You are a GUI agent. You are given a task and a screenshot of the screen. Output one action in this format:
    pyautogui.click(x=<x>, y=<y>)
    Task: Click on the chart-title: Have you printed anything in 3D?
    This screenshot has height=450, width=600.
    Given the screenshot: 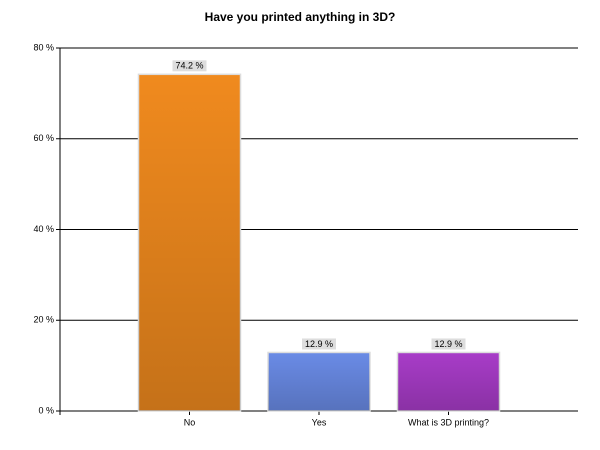 What is the action you would take?
    pyautogui.click(x=300, y=17)
    